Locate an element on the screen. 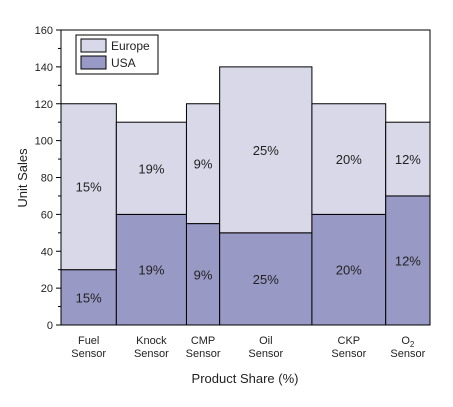 Image resolution: width=453 pixels, height=407 pixels. y-tick-label: 20 is located at coordinates (47, 289).